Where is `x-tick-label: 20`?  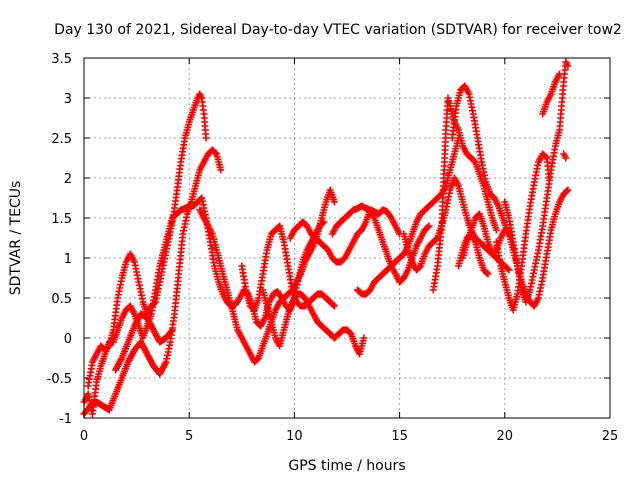 x-tick-label: 20 is located at coordinates (505, 436).